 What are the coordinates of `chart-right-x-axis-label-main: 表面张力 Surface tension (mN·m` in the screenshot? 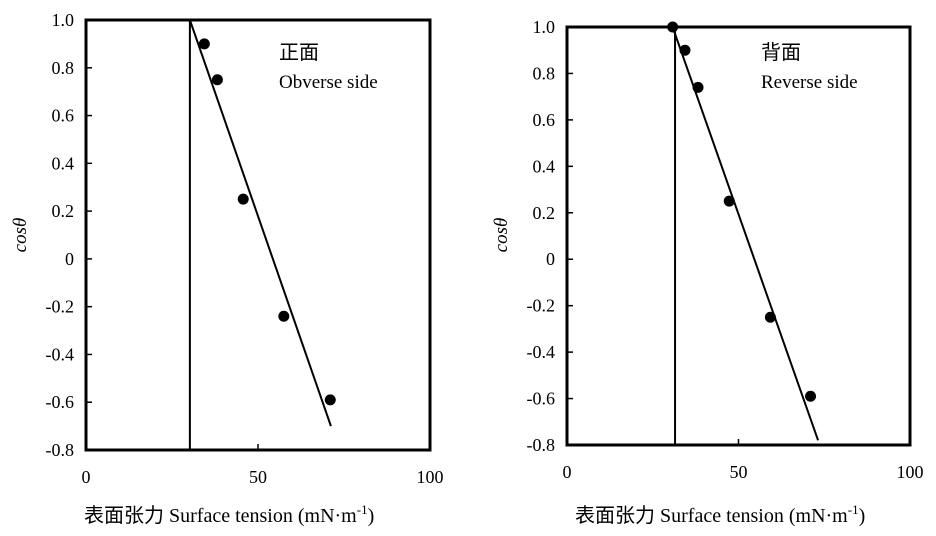 It's located at (711, 515).